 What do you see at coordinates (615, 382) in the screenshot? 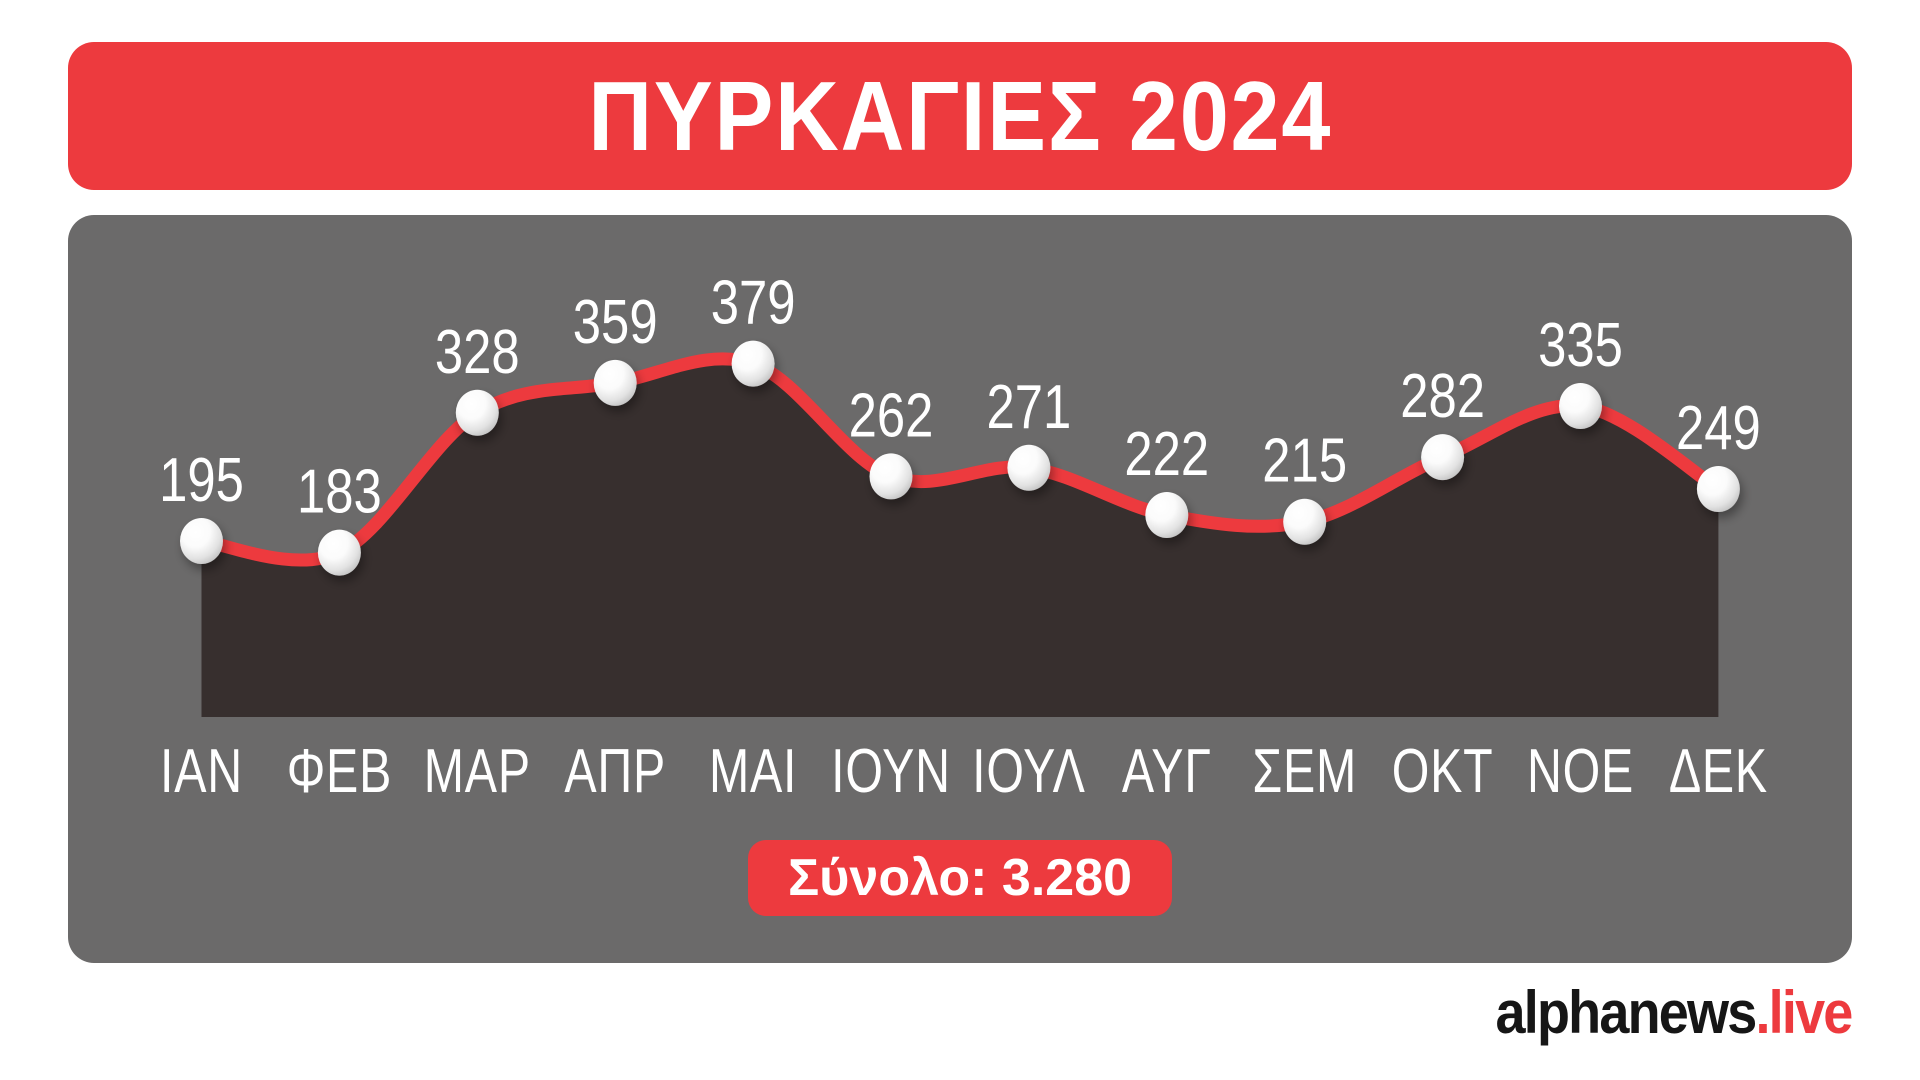
I see `data-point-marker-ΑΠΡ` at bounding box center [615, 382].